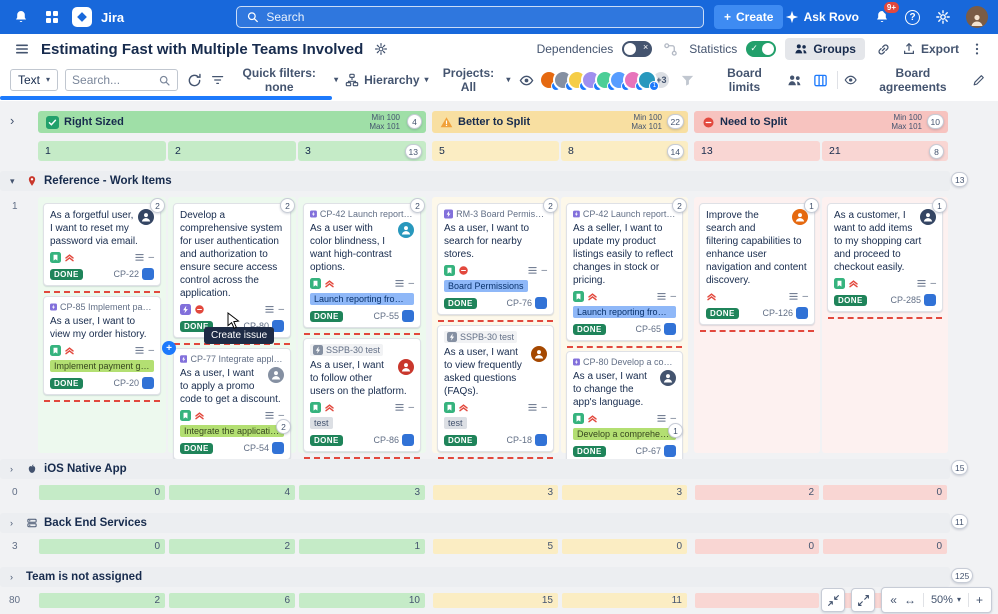 Image resolution: width=998 pixels, height=614 pixels. Describe the element at coordinates (194, 80) in the screenshot. I see `refresh-icon` at that location.